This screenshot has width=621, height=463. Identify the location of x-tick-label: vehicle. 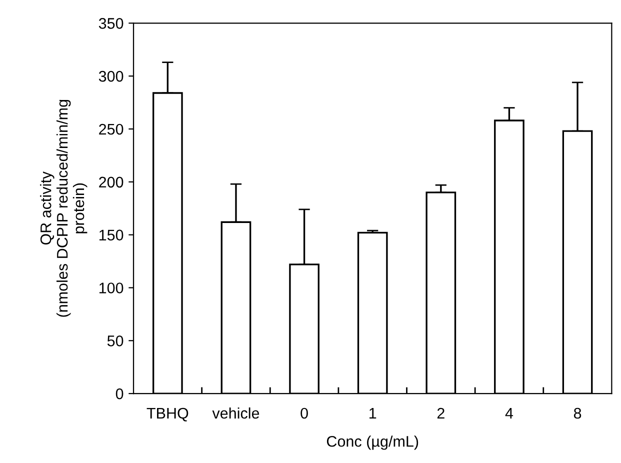
(236, 413).